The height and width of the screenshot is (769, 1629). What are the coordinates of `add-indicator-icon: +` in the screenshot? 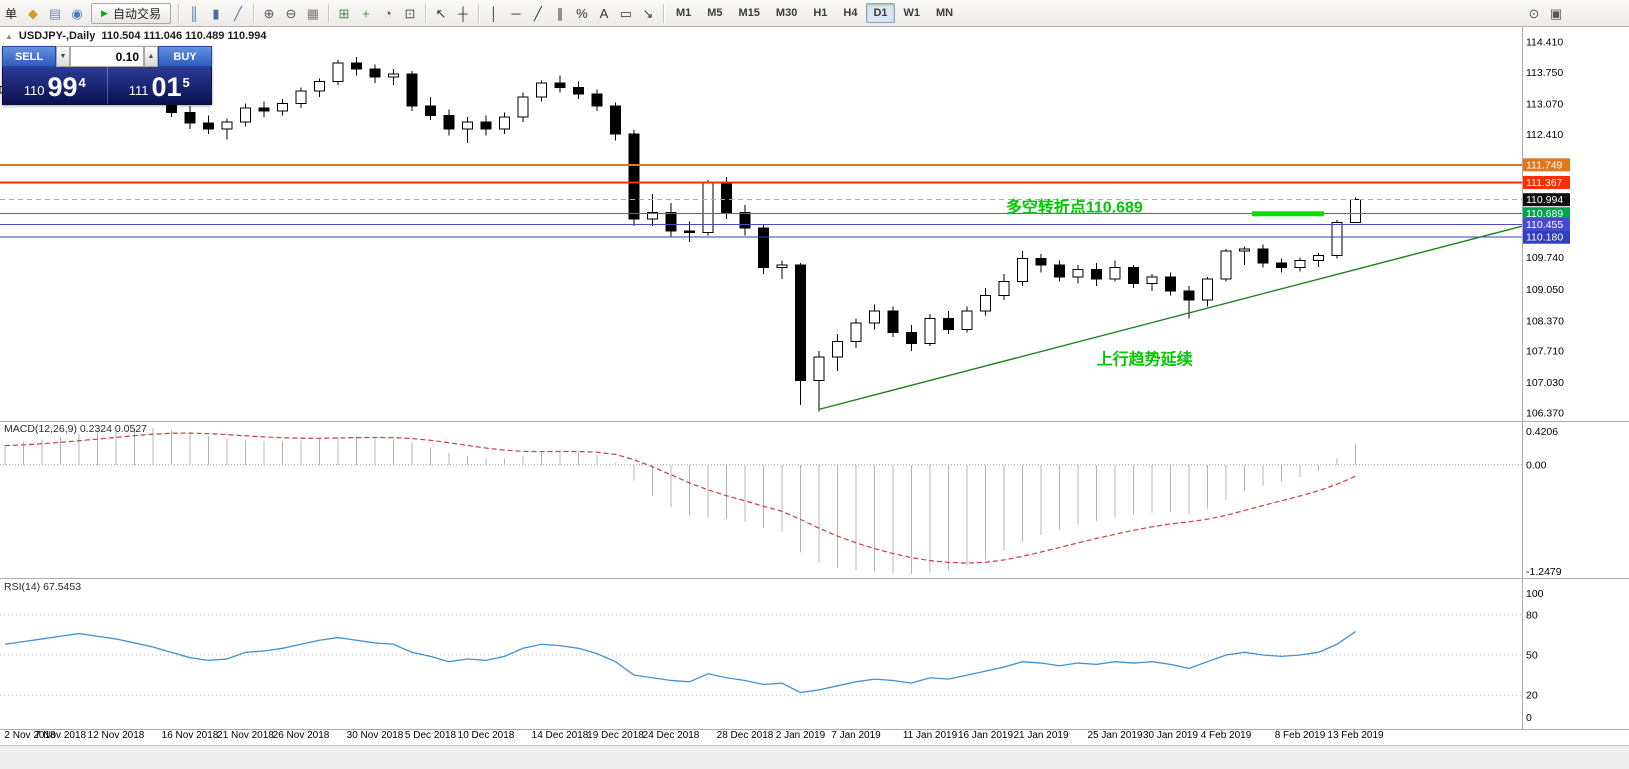 It's located at (366, 13).